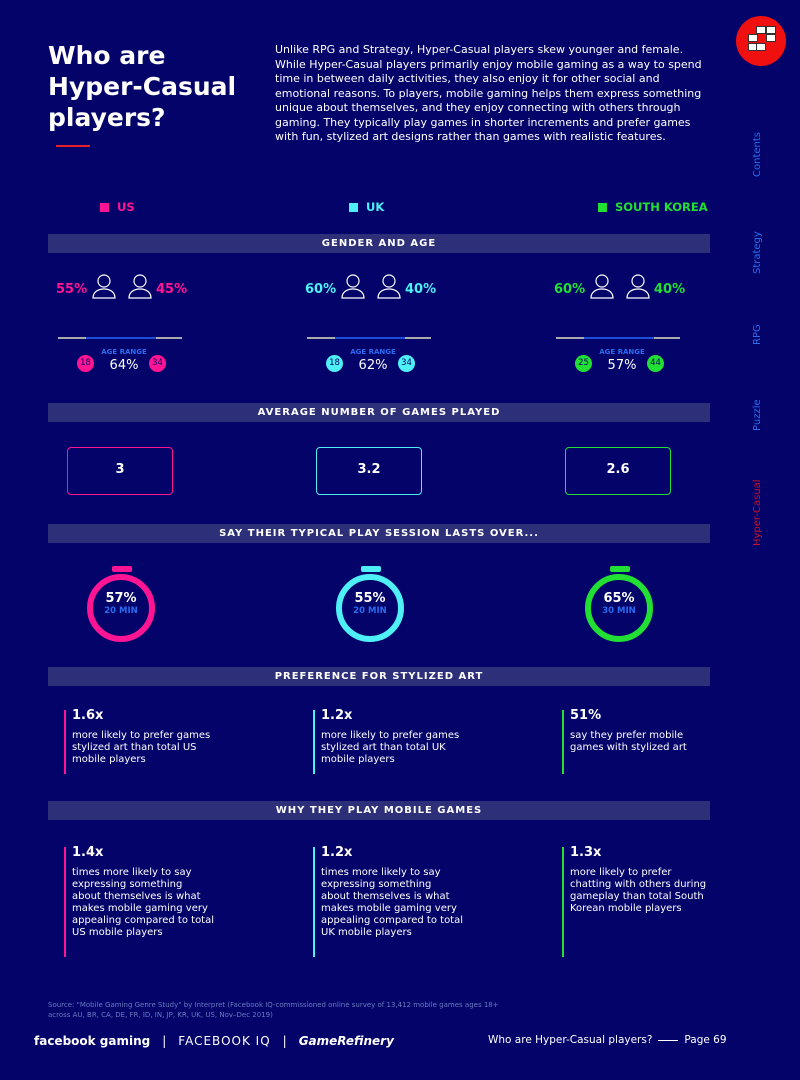  I want to click on avg-games: 2.6, so click(618, 469).